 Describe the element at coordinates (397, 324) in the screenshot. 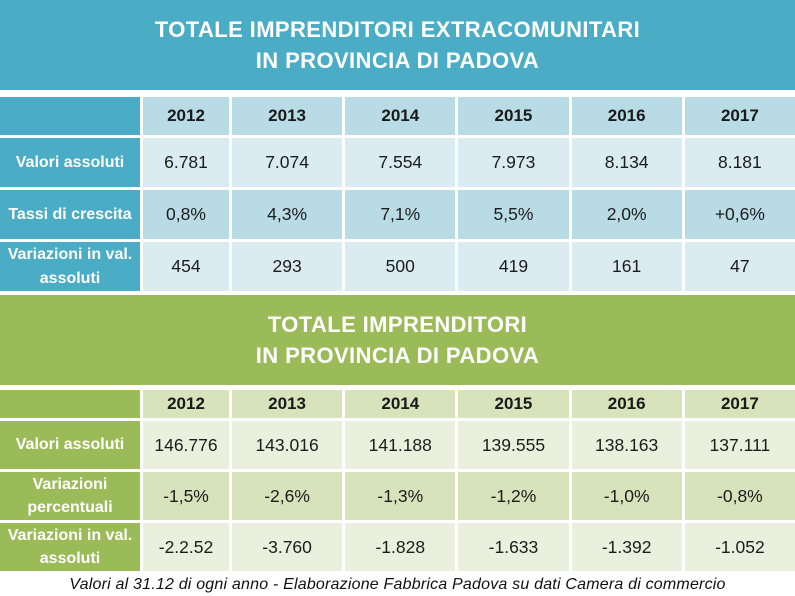

I see `table2-title-line1: TOTALE IMPRENDITORI` at that location.